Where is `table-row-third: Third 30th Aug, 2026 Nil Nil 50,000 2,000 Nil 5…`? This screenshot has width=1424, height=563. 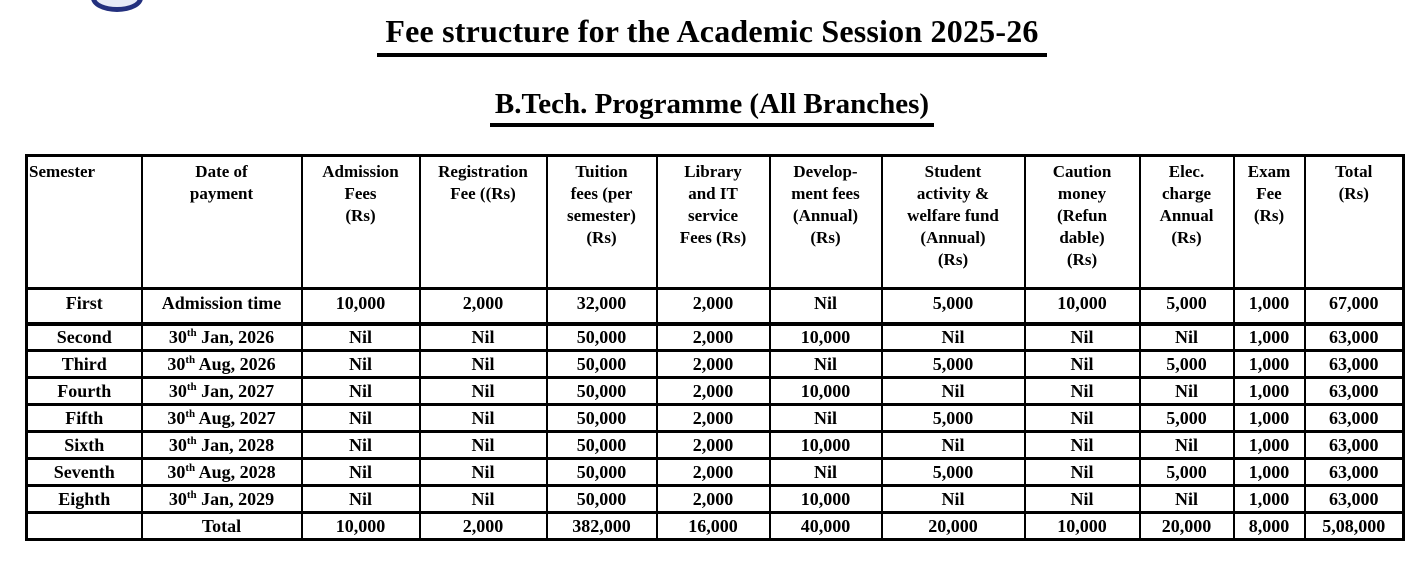
table-row-third: Third 30th Aug, 2026 Nil Nil 50,000 2,000 Nil 5… is located at coordinates (715, 364).